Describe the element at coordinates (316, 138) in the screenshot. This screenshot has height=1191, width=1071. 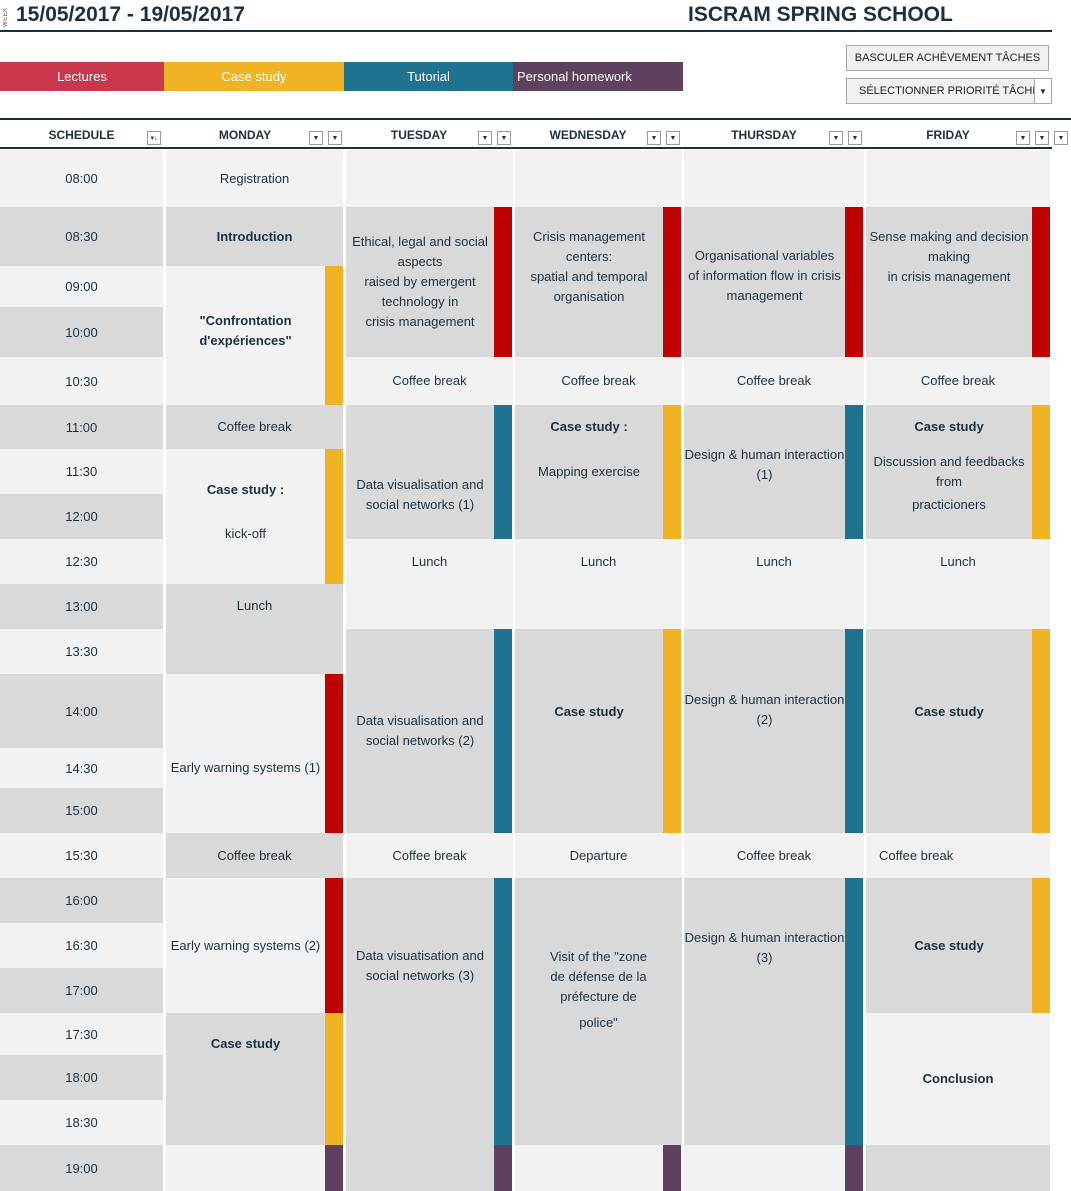
I see `filter-monday-icon: ▼` at that location.